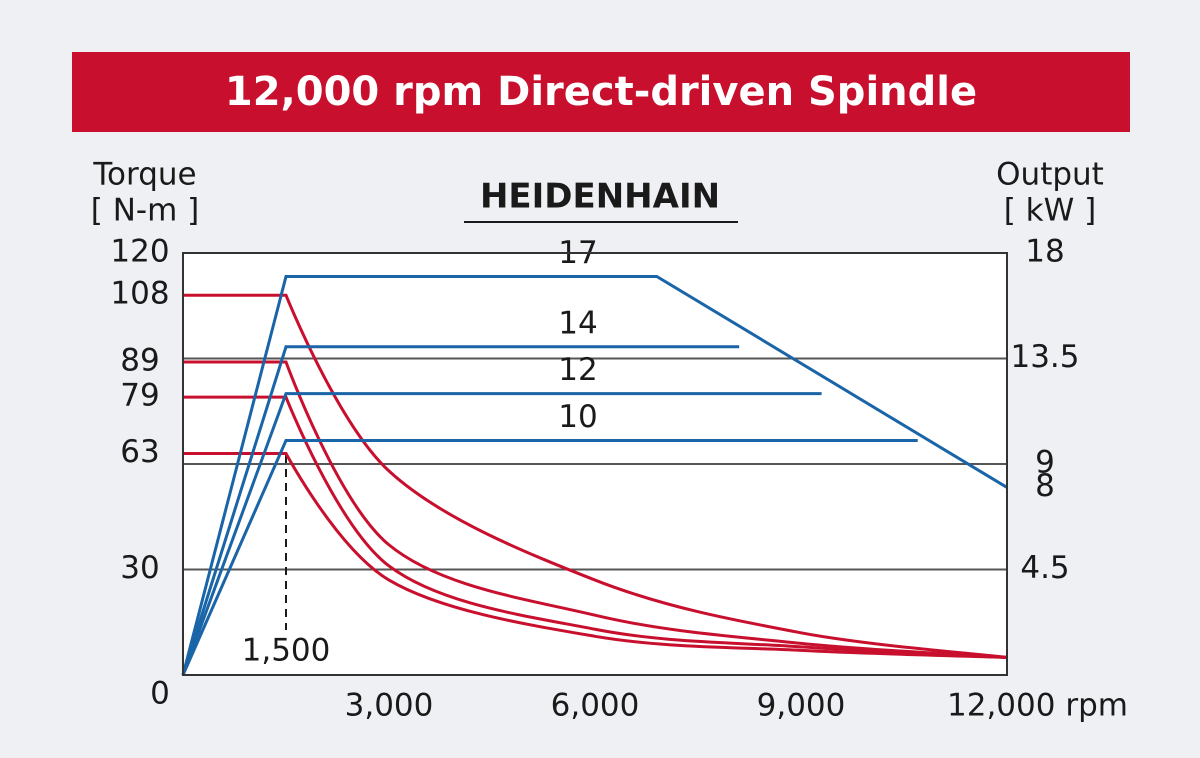  I want to click on y2-tick-label: 13.5, so click(1044, 357).